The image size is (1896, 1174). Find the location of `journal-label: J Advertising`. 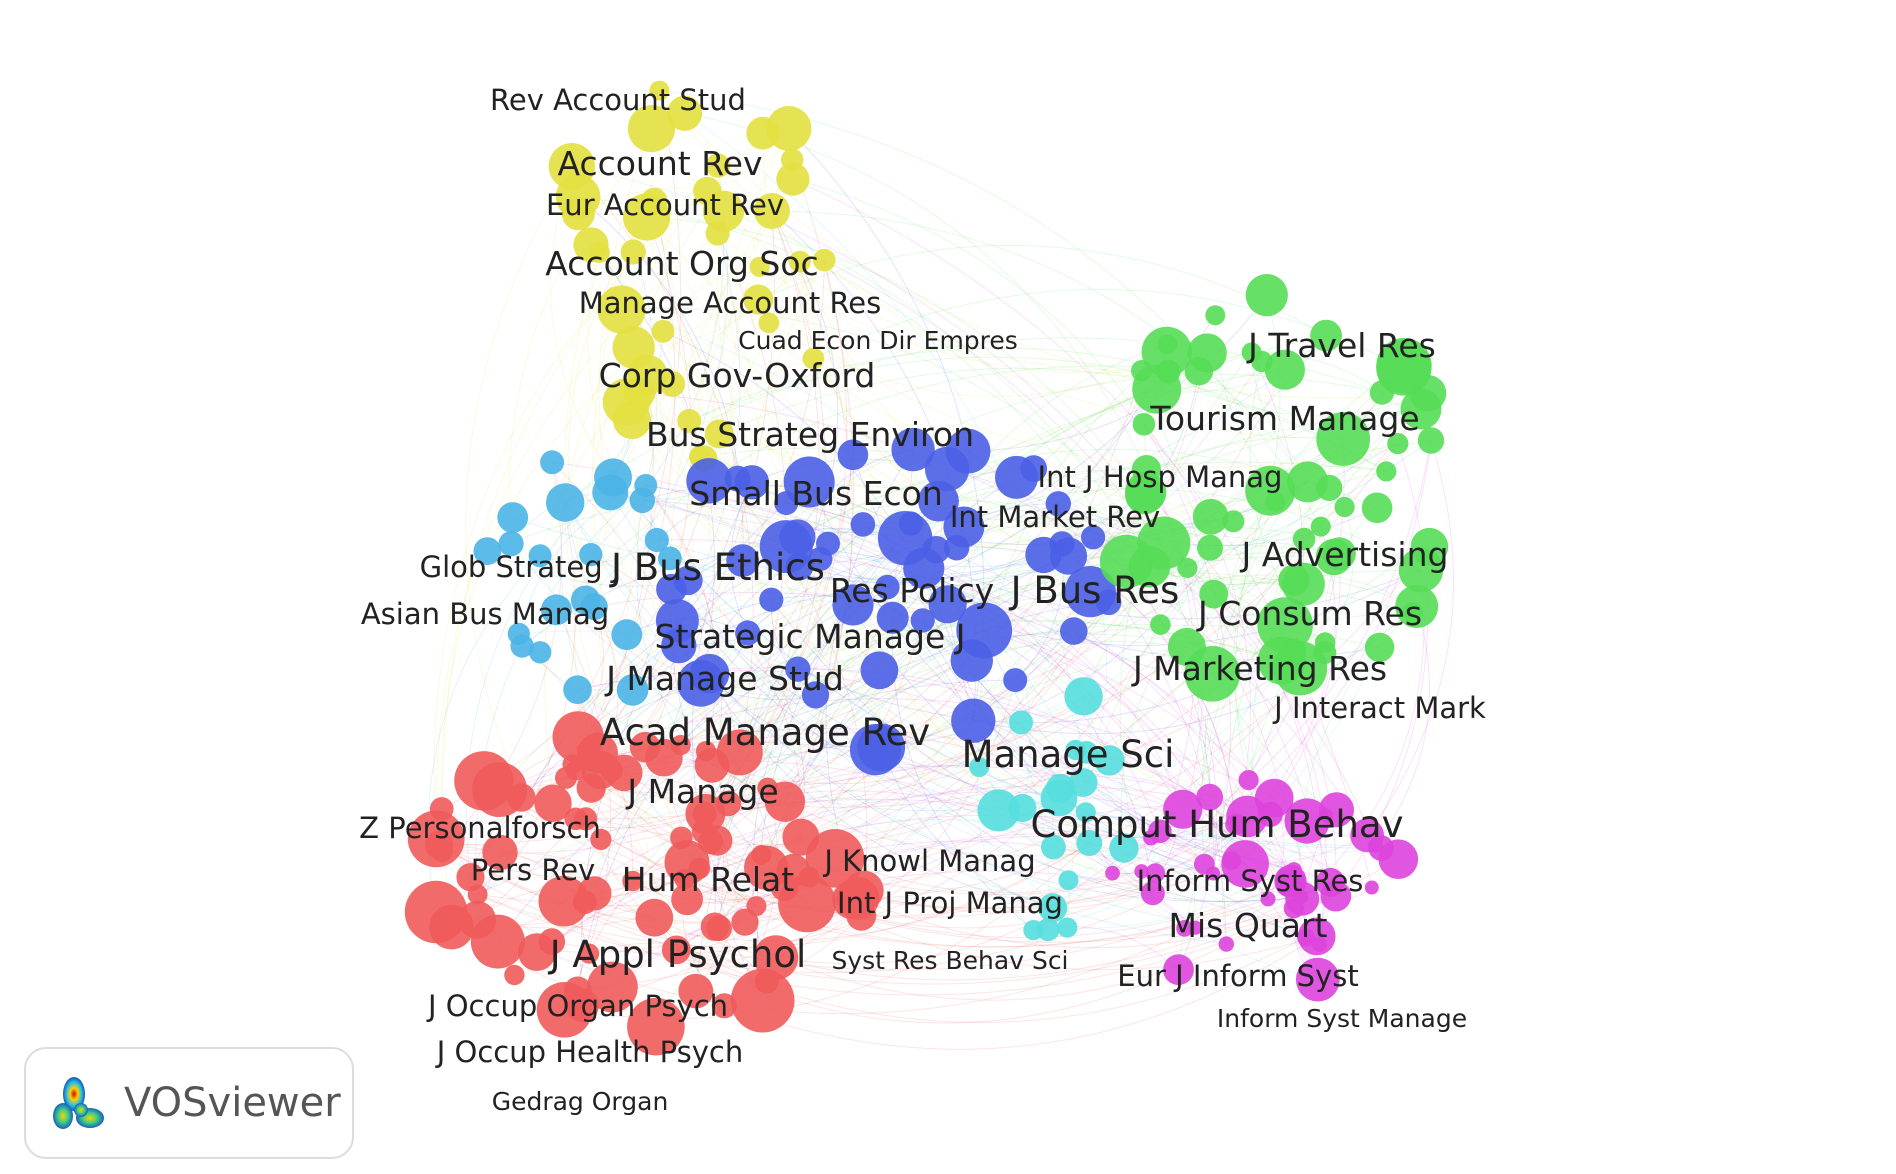

journal-label: J Advertising is located at coordinates (1344, 554).